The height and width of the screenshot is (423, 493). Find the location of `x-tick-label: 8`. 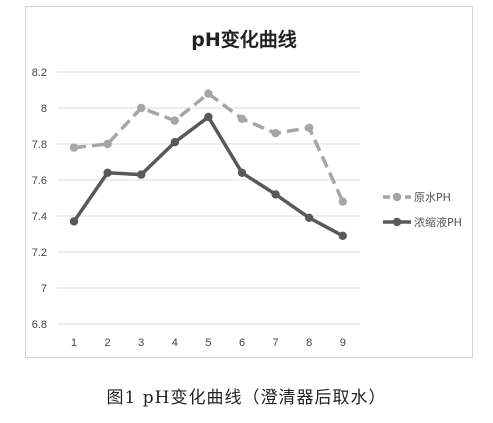

x-tick-label: 8 is located at coordinates (309, 343).